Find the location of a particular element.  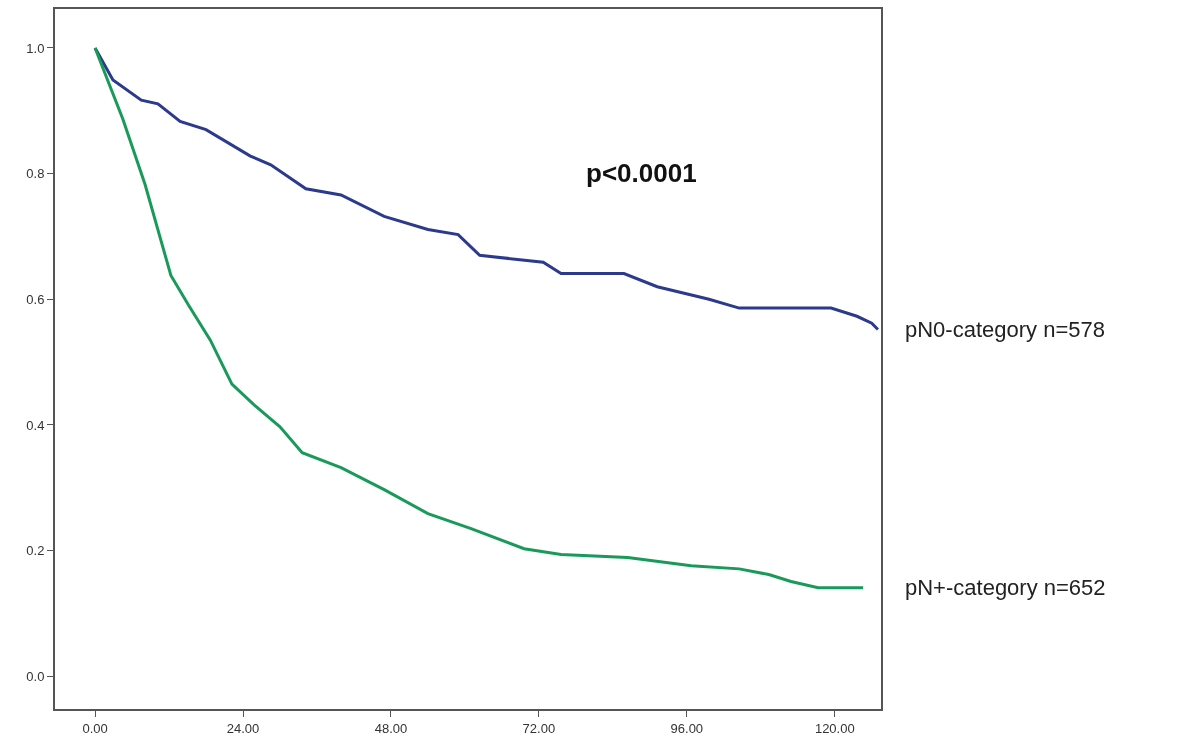

series-label: pN0-category n=578 is located at coordinates (1005, 329).